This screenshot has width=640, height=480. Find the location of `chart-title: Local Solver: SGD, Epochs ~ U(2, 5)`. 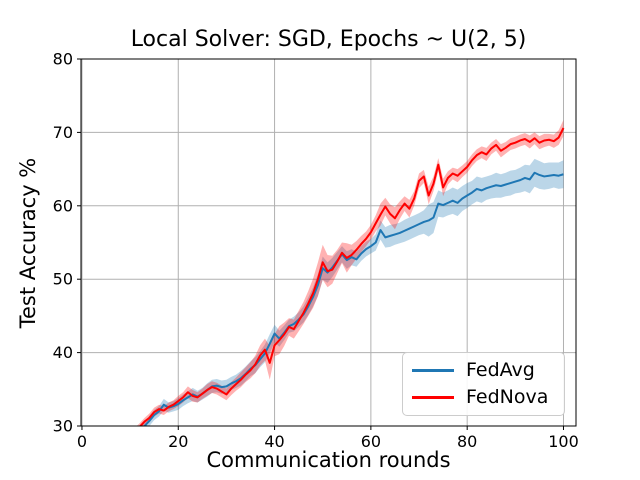

chart-title: Local Solver: SGD, Epochs ~ U(2, 5) is located at coordinates (328, 39).